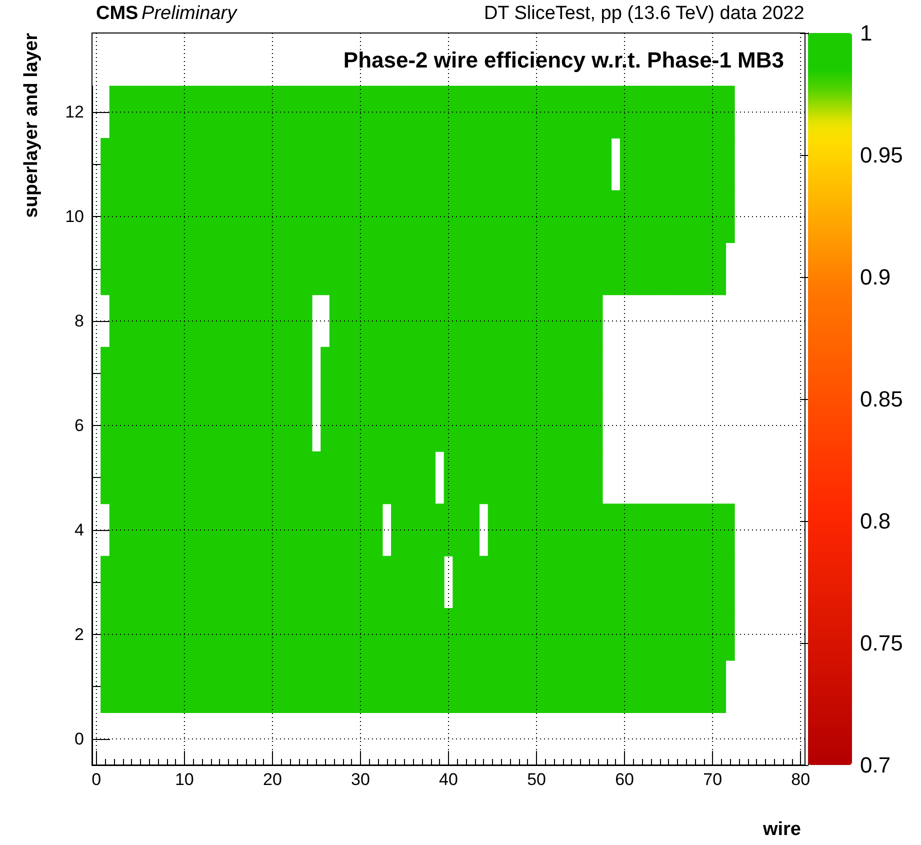 The width and height of the screenshot is (921, 845). Describe the element at coordinates (782, 829) in the screenshot. I see `x-axis-title: wire` at that location.